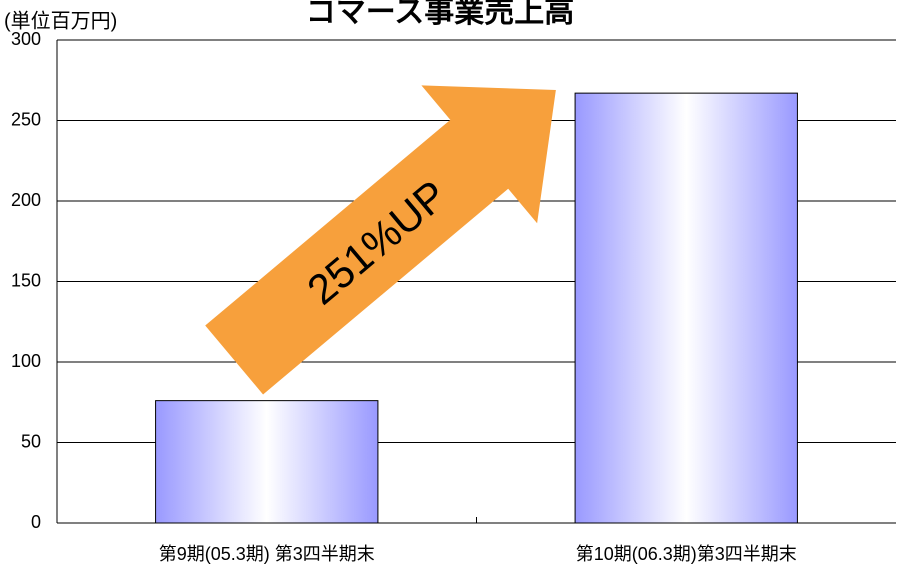  What do you see at coordinates (267, 554) in the screenshot?
I see `x-tick-label: 第9期(05.3期) 第3四半期末` at bounding box center [267, 554].